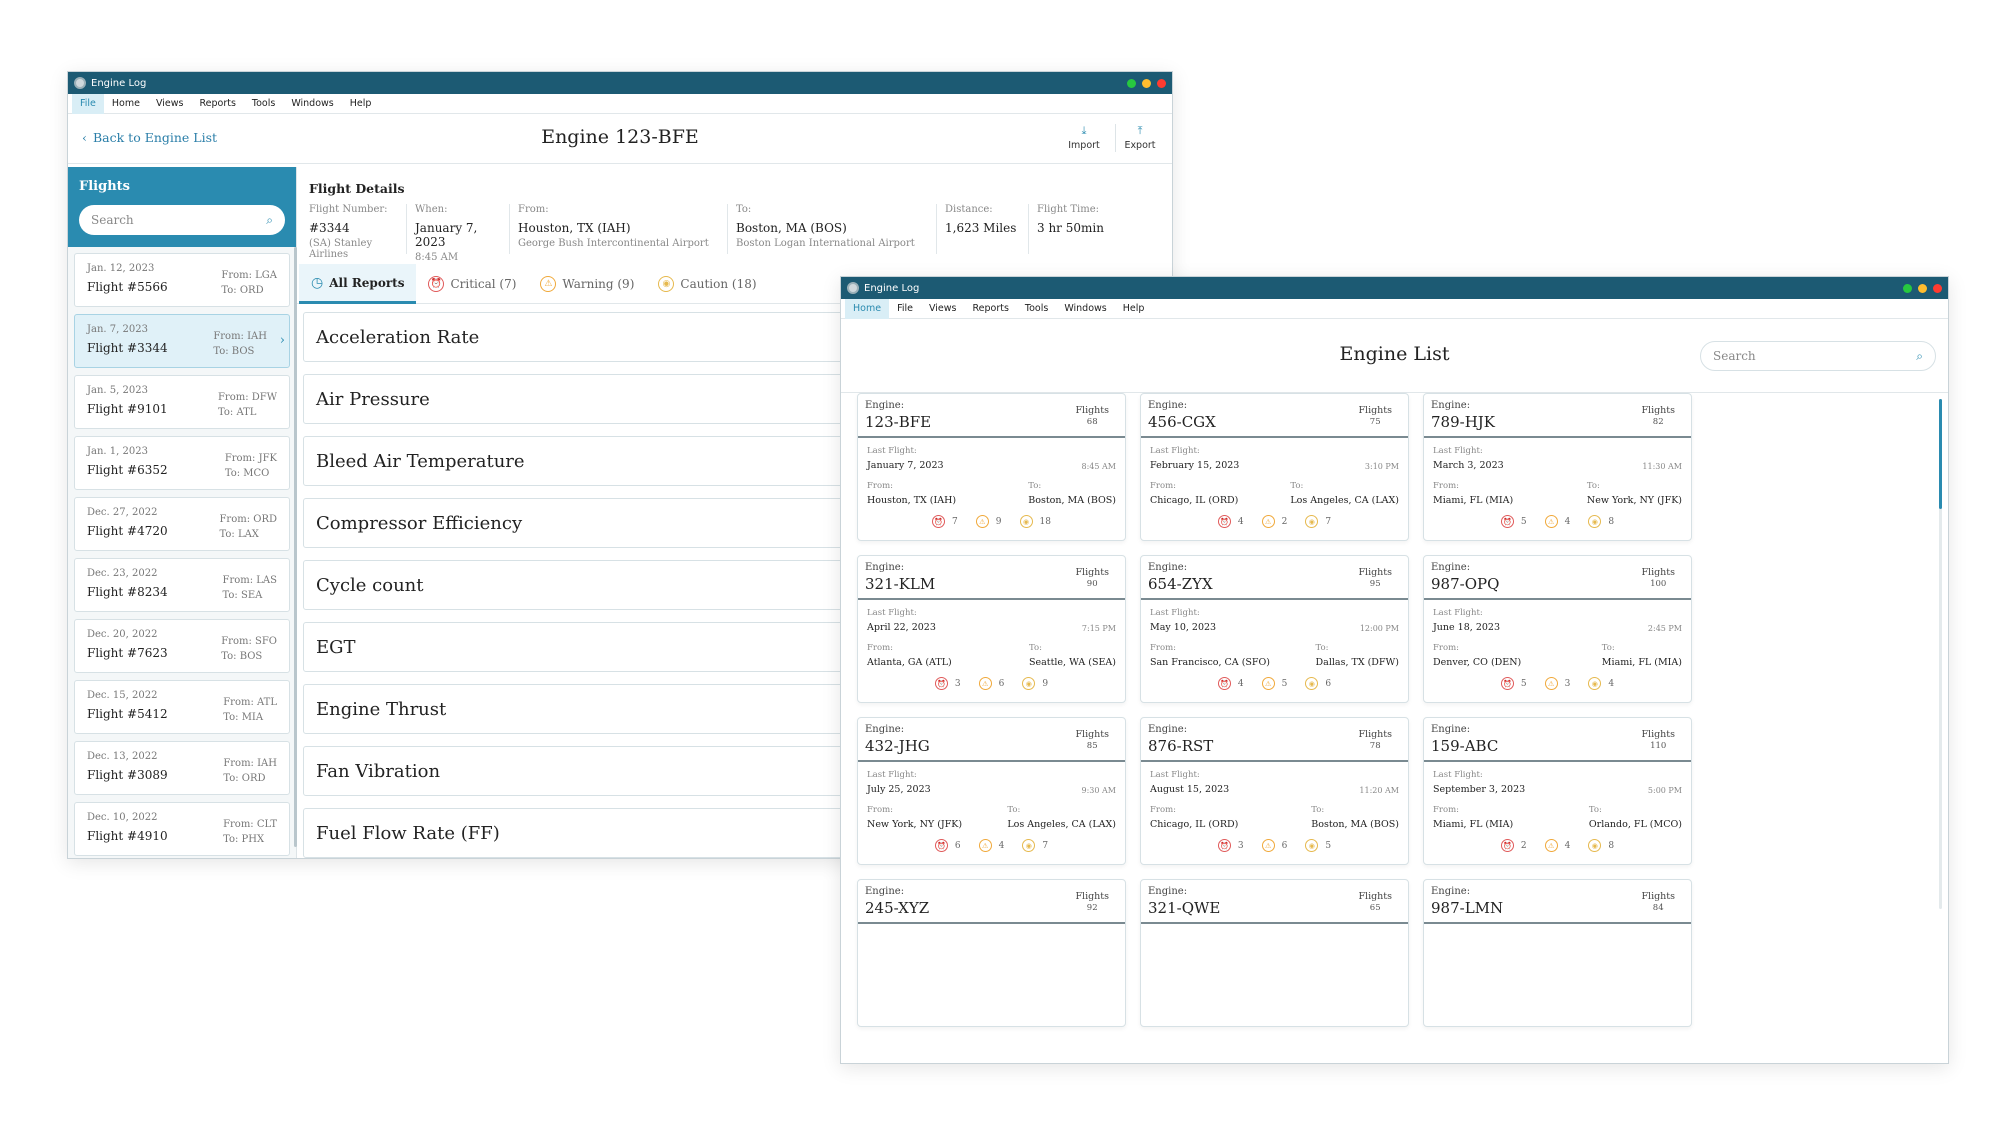  Describe the element at coordinates (900, 584) in the screenshot. I see `engine-id: 321-KLM` at that location.